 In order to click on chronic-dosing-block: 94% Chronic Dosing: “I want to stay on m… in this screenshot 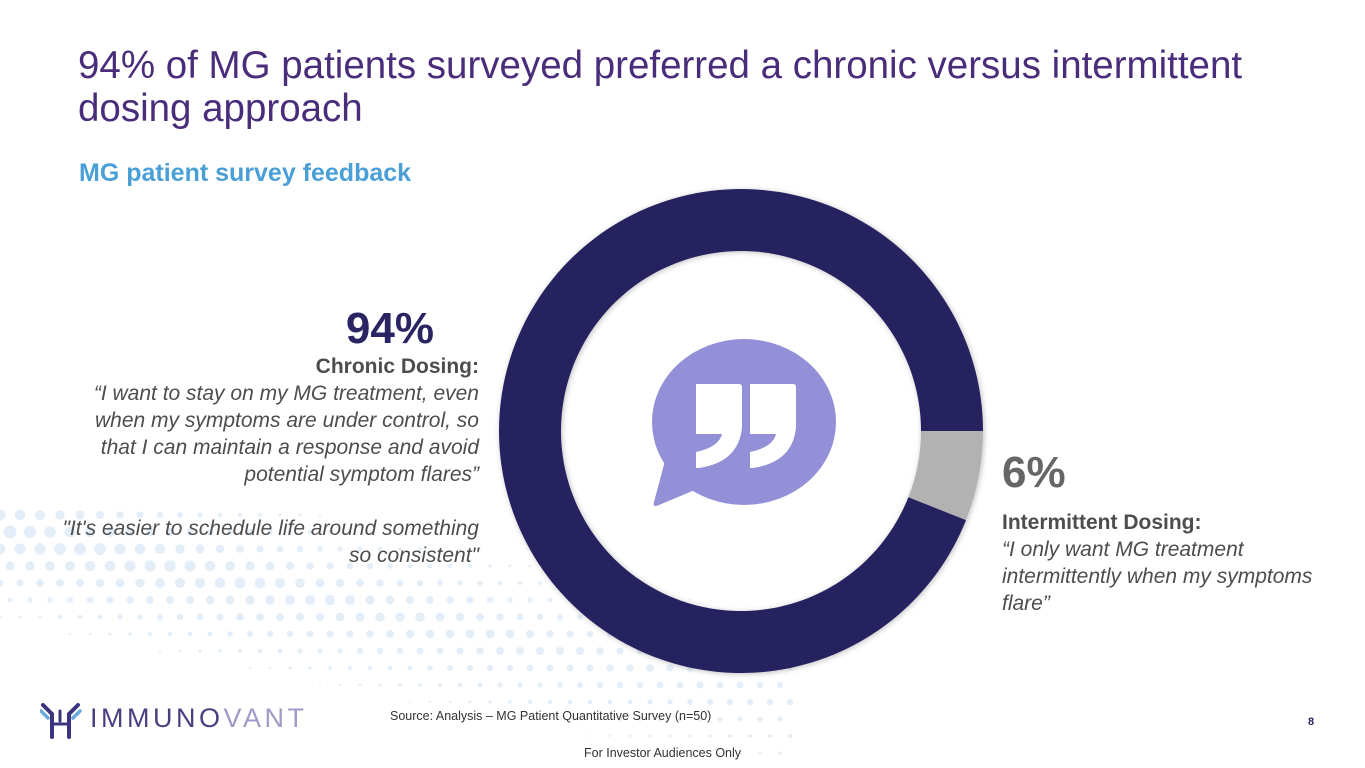, I will do `click(269, 436)`.